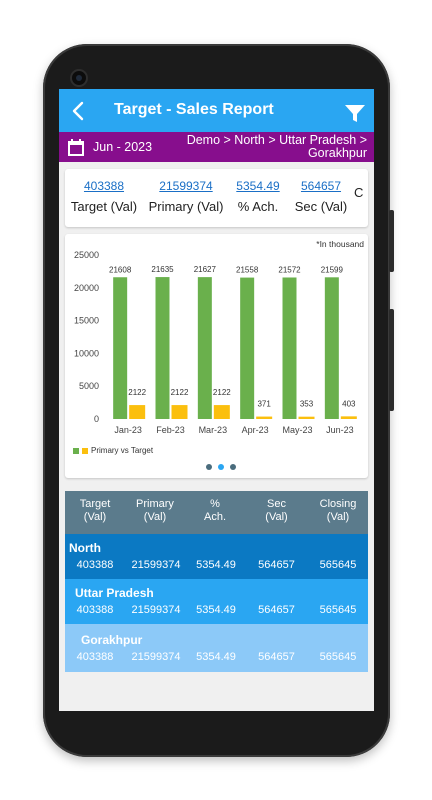 Image resolution: width=432 pixels, height=800 pixels. I want to click on header-target: Target (Val), so click(95, 510).